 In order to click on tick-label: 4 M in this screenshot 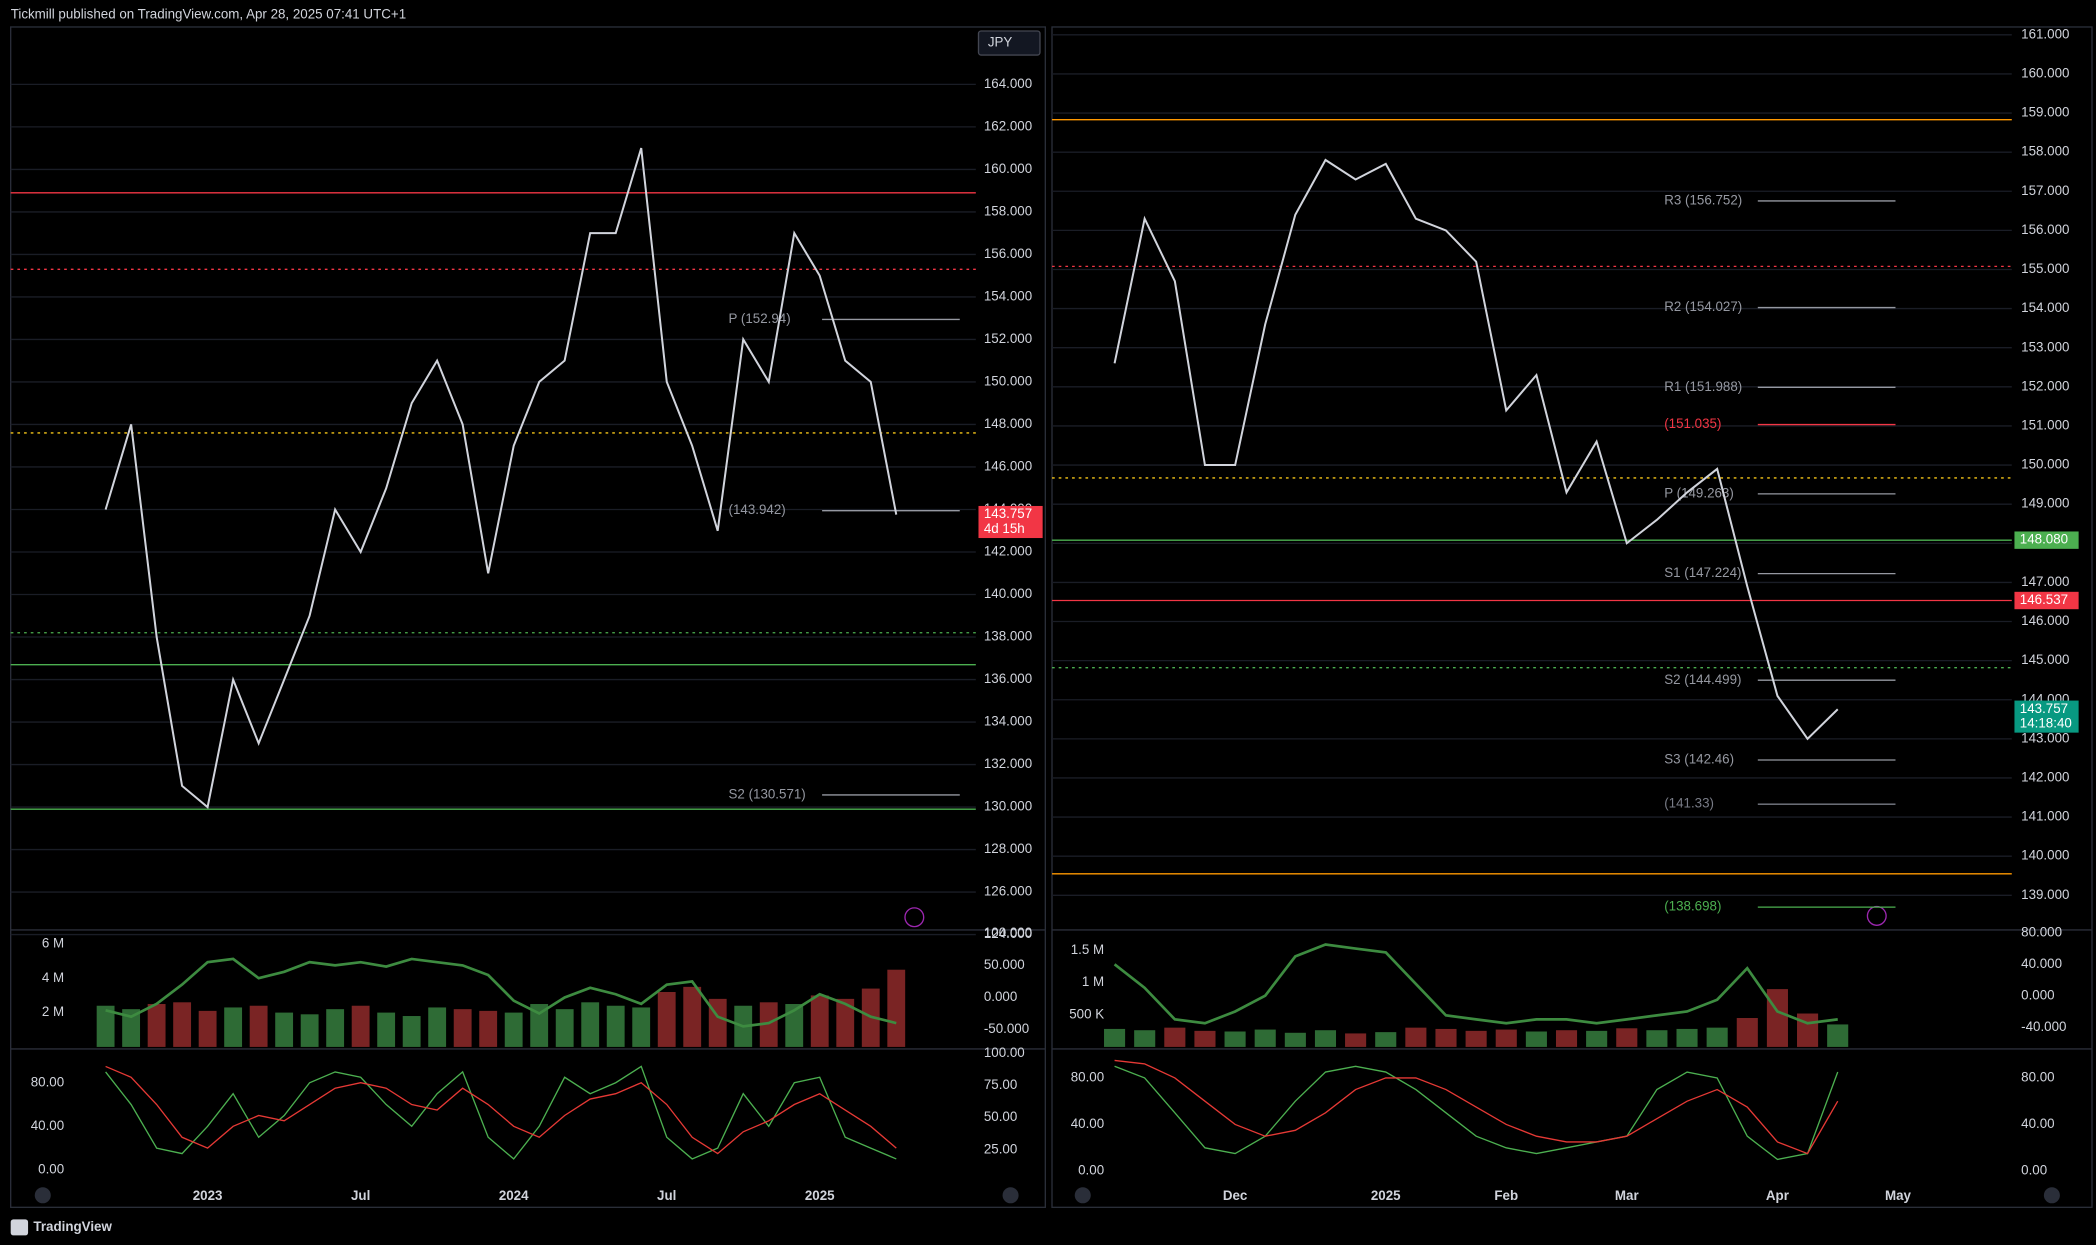, I will do `click(53, 977)`.